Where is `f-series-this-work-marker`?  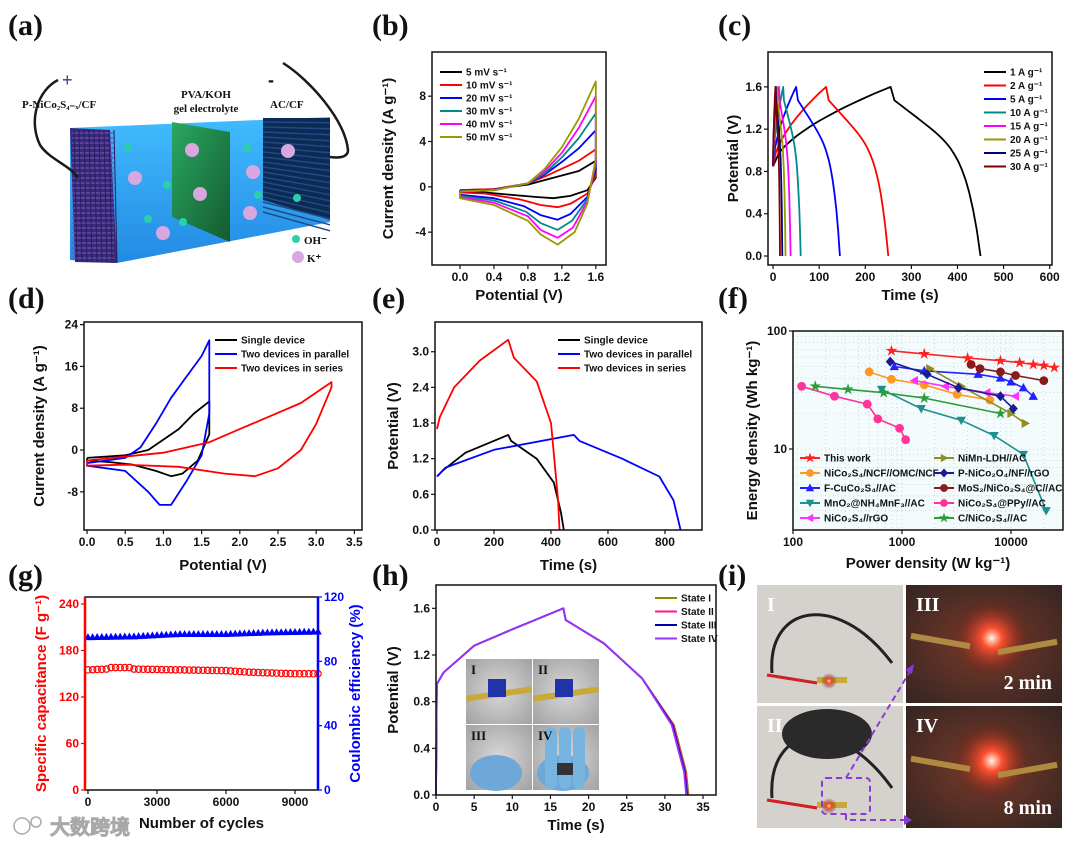
f-series-this-work-marker is located at coordinates (924, 353).